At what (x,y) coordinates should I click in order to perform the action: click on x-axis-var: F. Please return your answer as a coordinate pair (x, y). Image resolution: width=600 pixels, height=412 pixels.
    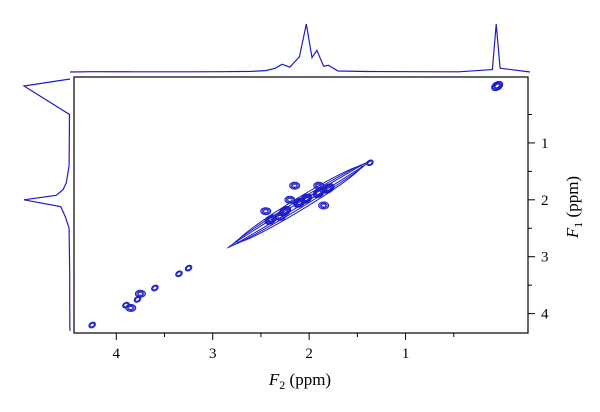
    Looking at the image, I should click on (274, 379).